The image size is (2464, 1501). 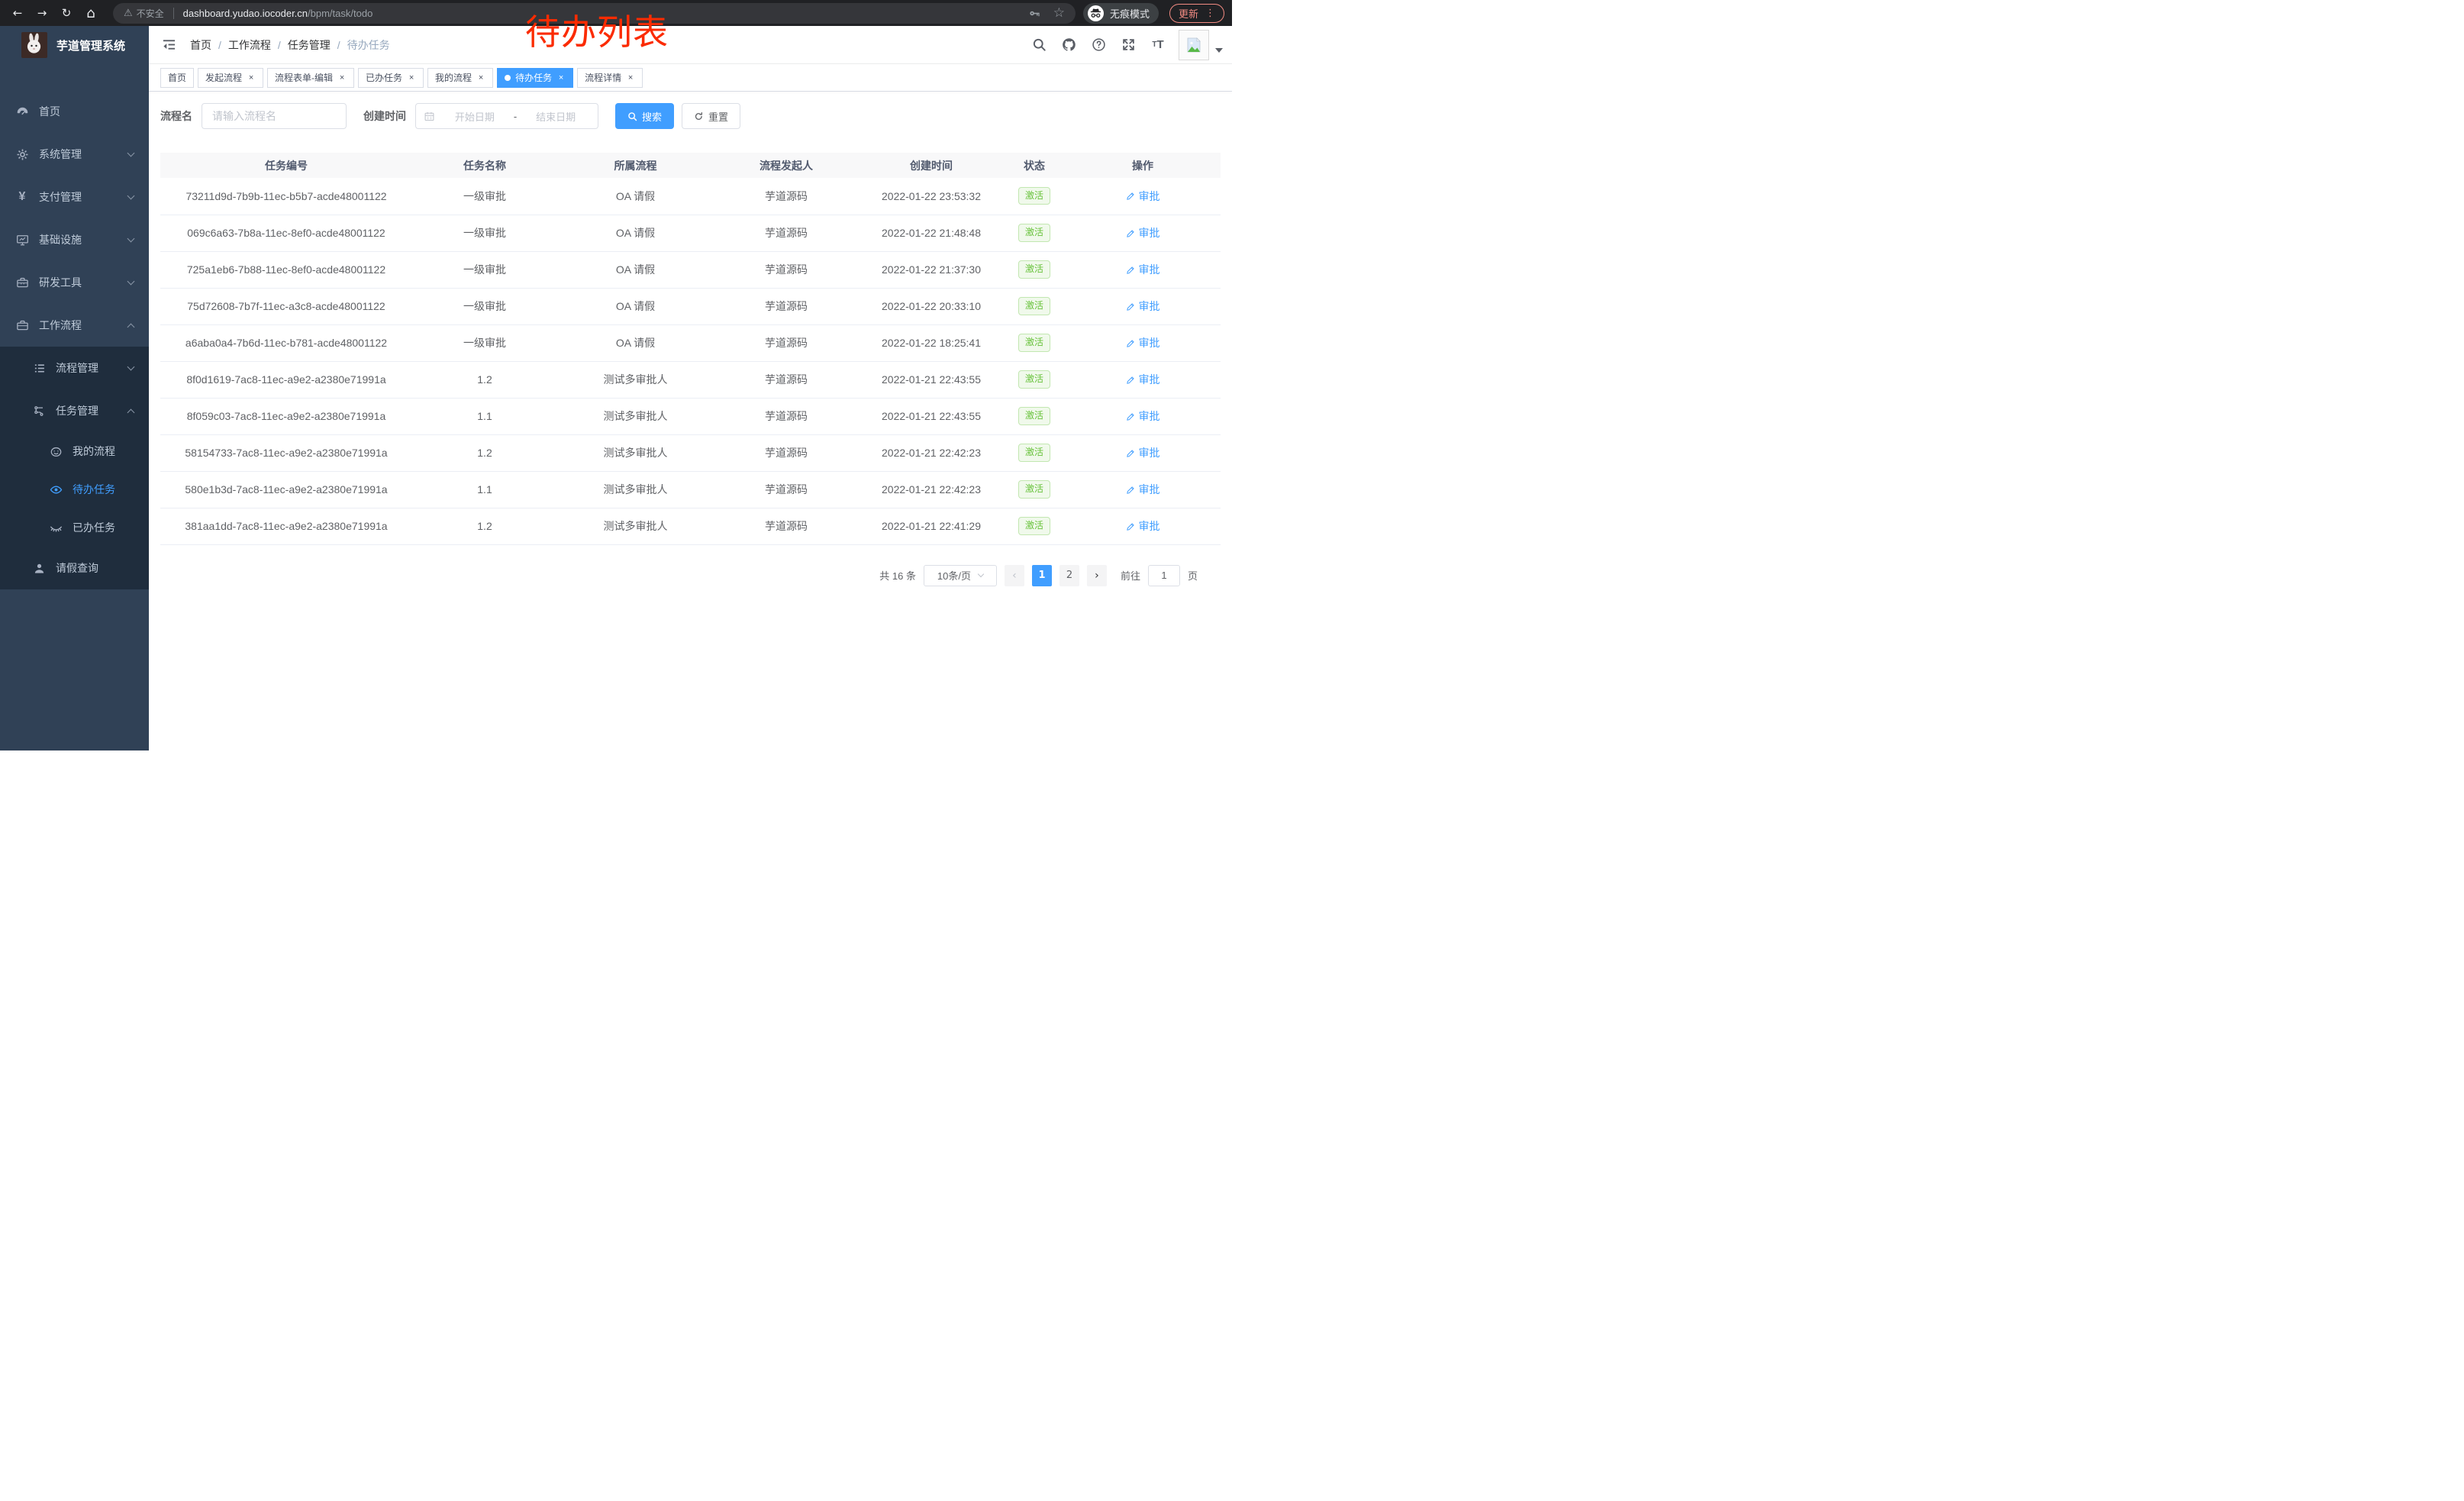 What do you see at coordinates (91, 13) in the screenshot?
I see `browser-home-icon: ⌂` at bounding box center [91, 13].